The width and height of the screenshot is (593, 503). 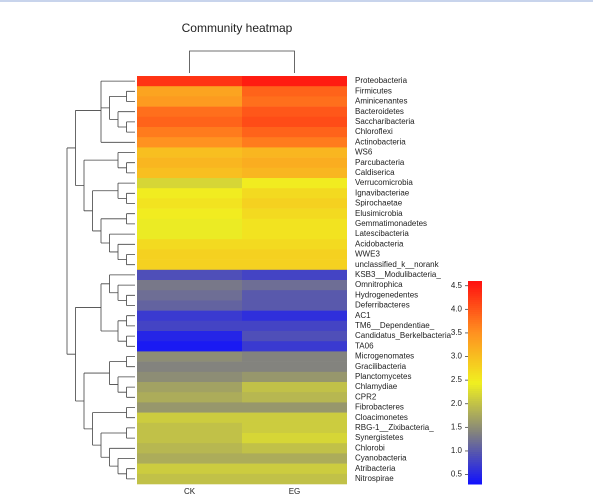 What do you see at coordinates (242, 61) in the screenshot?
I see `column-dendrogram` at bounding box center [242, 61].